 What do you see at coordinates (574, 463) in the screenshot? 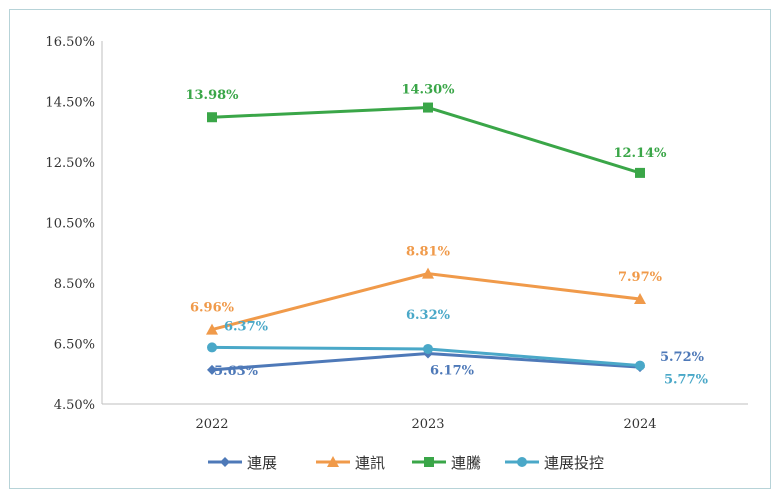
I see `legend-label: 連展投控` at bounding box center [574, 463].